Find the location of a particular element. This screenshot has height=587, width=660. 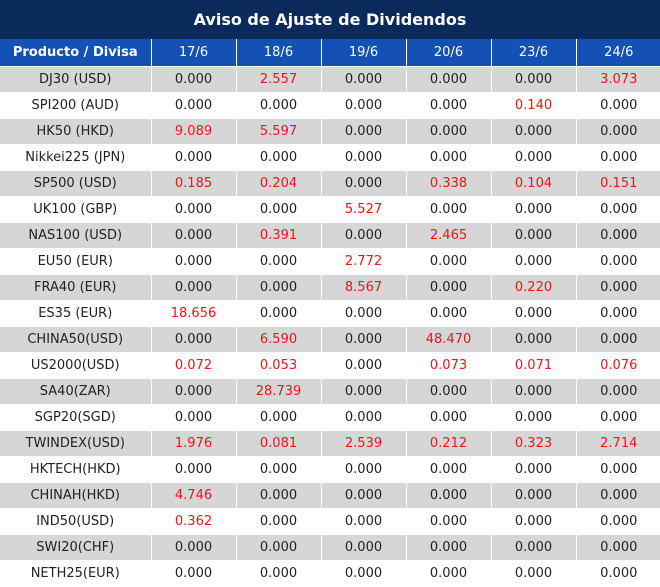

product-cell: HKTECH(HKD) is located at coordinates (76, 469).